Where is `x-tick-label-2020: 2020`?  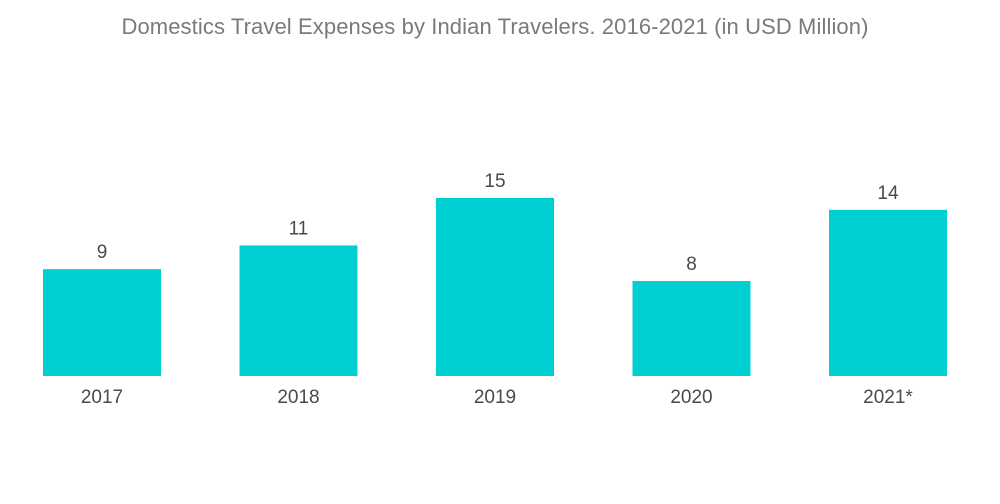
x-tick-label-2020: 2020 is located at coordinates (691, 397).